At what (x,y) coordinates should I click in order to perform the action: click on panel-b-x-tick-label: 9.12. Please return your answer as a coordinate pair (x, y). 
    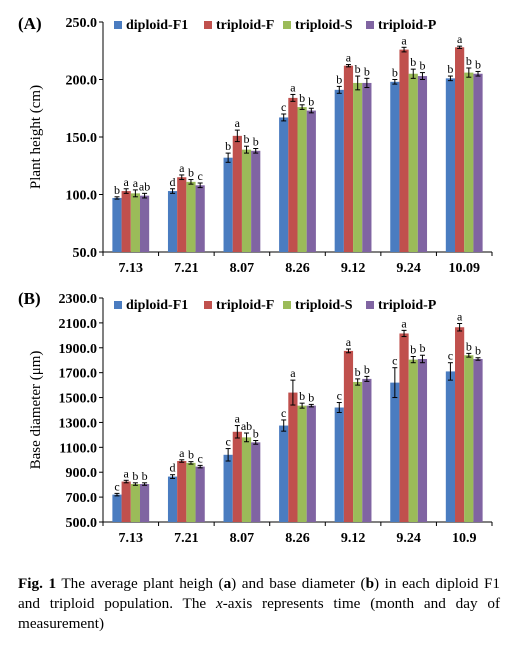
    Looking at the image, I should click on (353, 538).